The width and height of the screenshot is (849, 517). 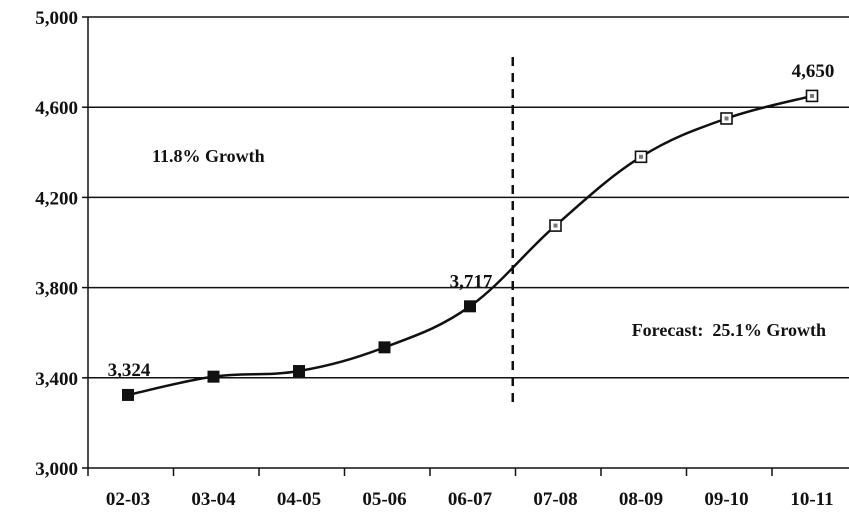 What do you see at coordinates (471, 281) in the screenshot?
I see `data-label: 3,717` at bounding box center [471, 281].